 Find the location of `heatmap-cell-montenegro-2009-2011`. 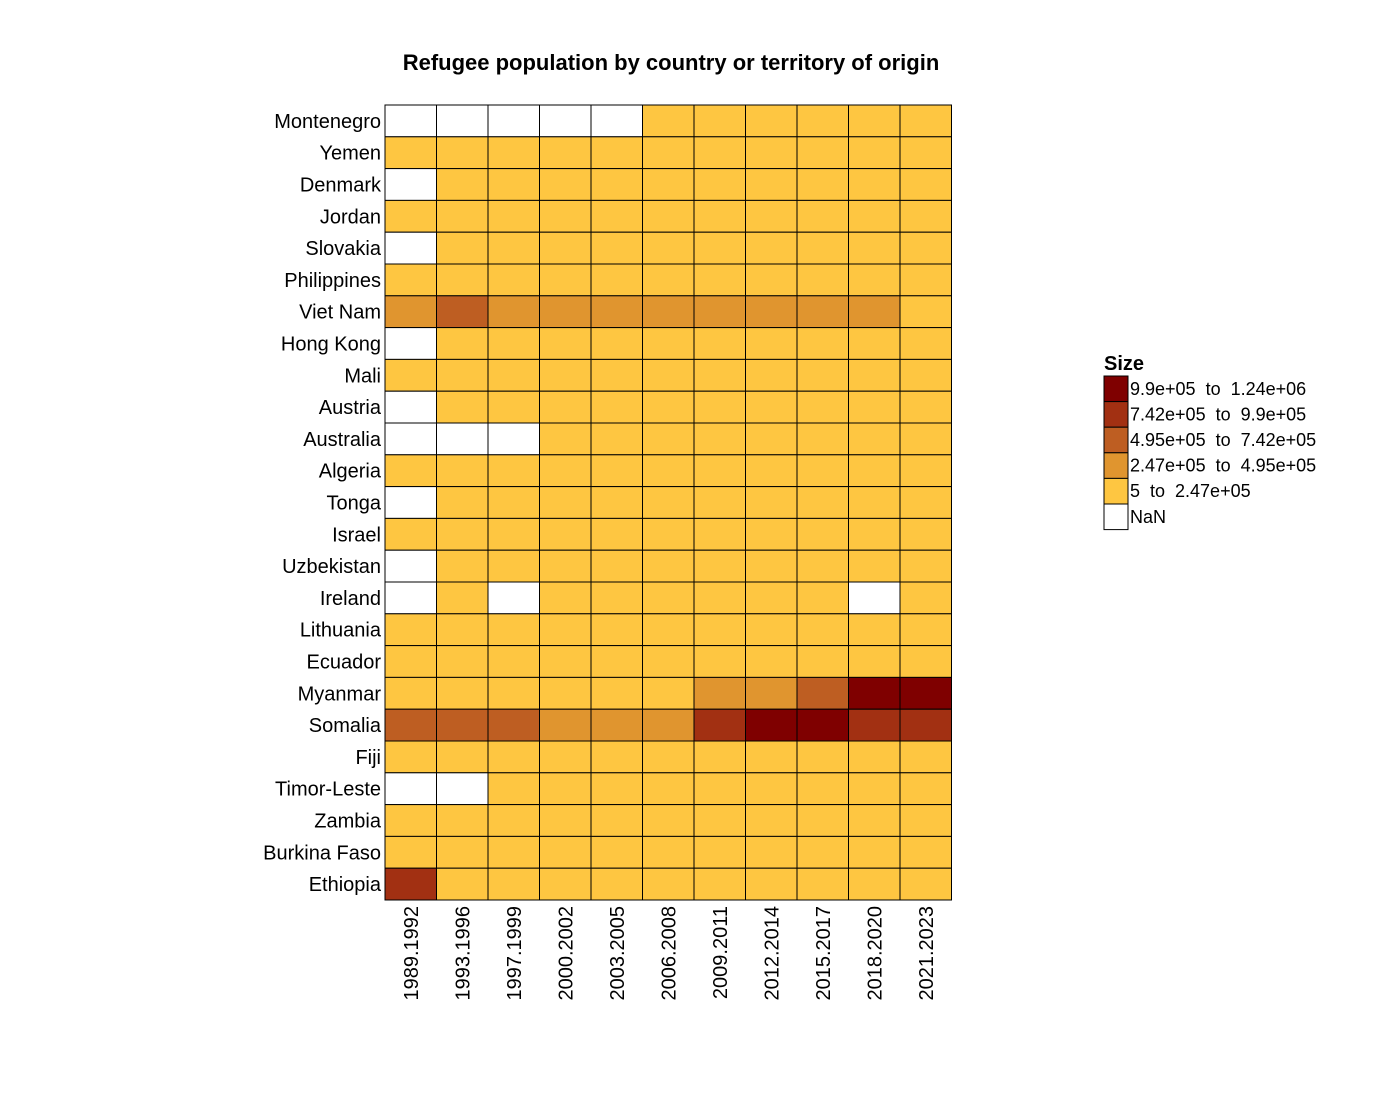

heatmap-cell-montenegro-2009-2011 is located at coordinates (719, 121).